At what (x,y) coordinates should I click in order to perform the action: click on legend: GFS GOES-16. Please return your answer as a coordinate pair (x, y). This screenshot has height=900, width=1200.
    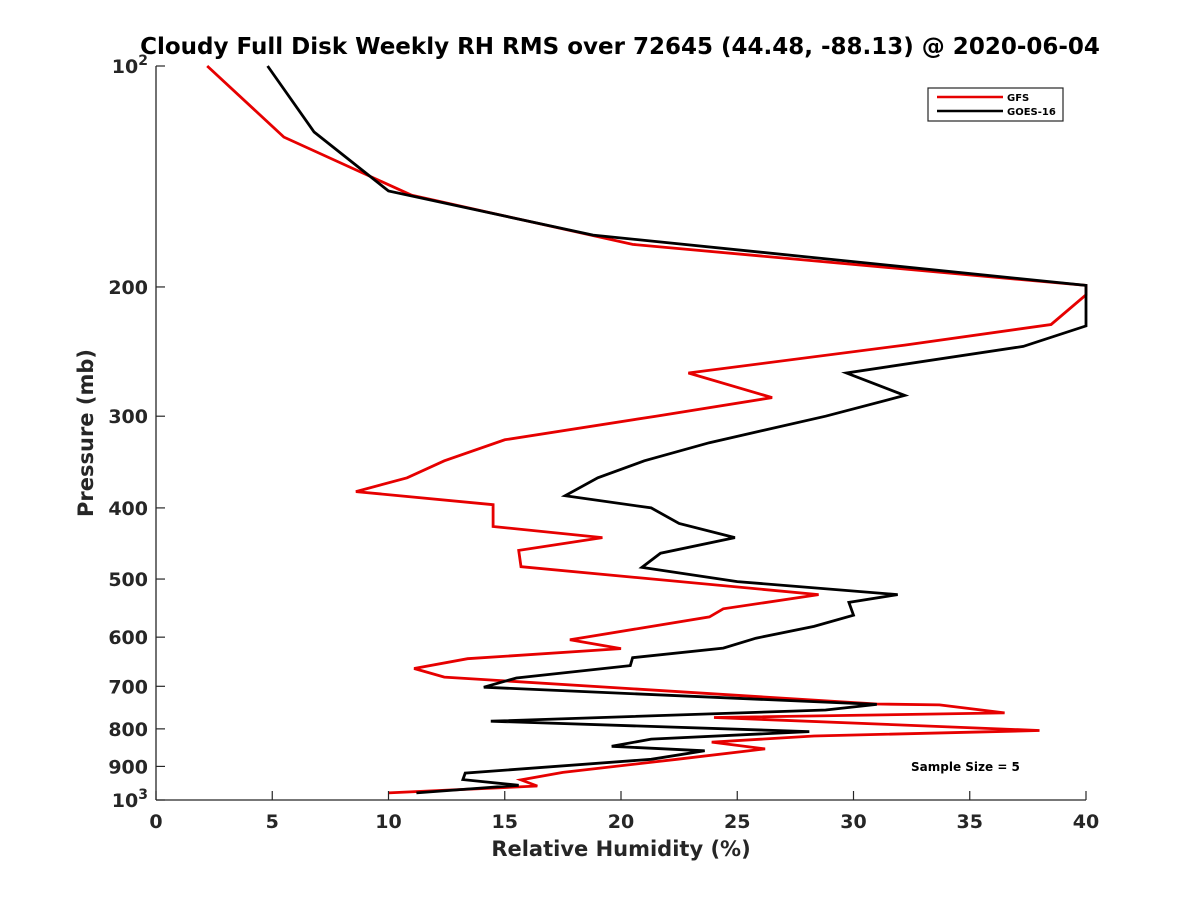
    Looking at the image, I should click on (995, 104).